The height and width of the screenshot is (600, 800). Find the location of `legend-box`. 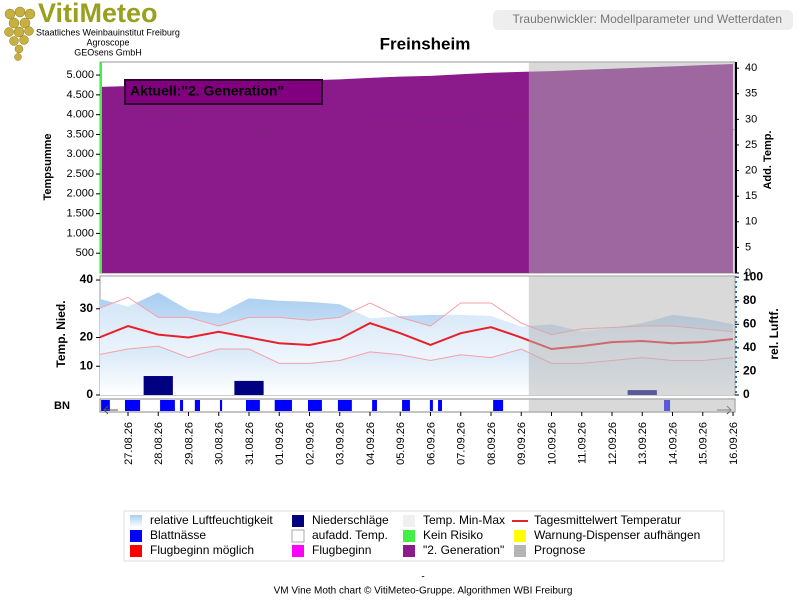

legend-box is located at coordinates (424, 536).